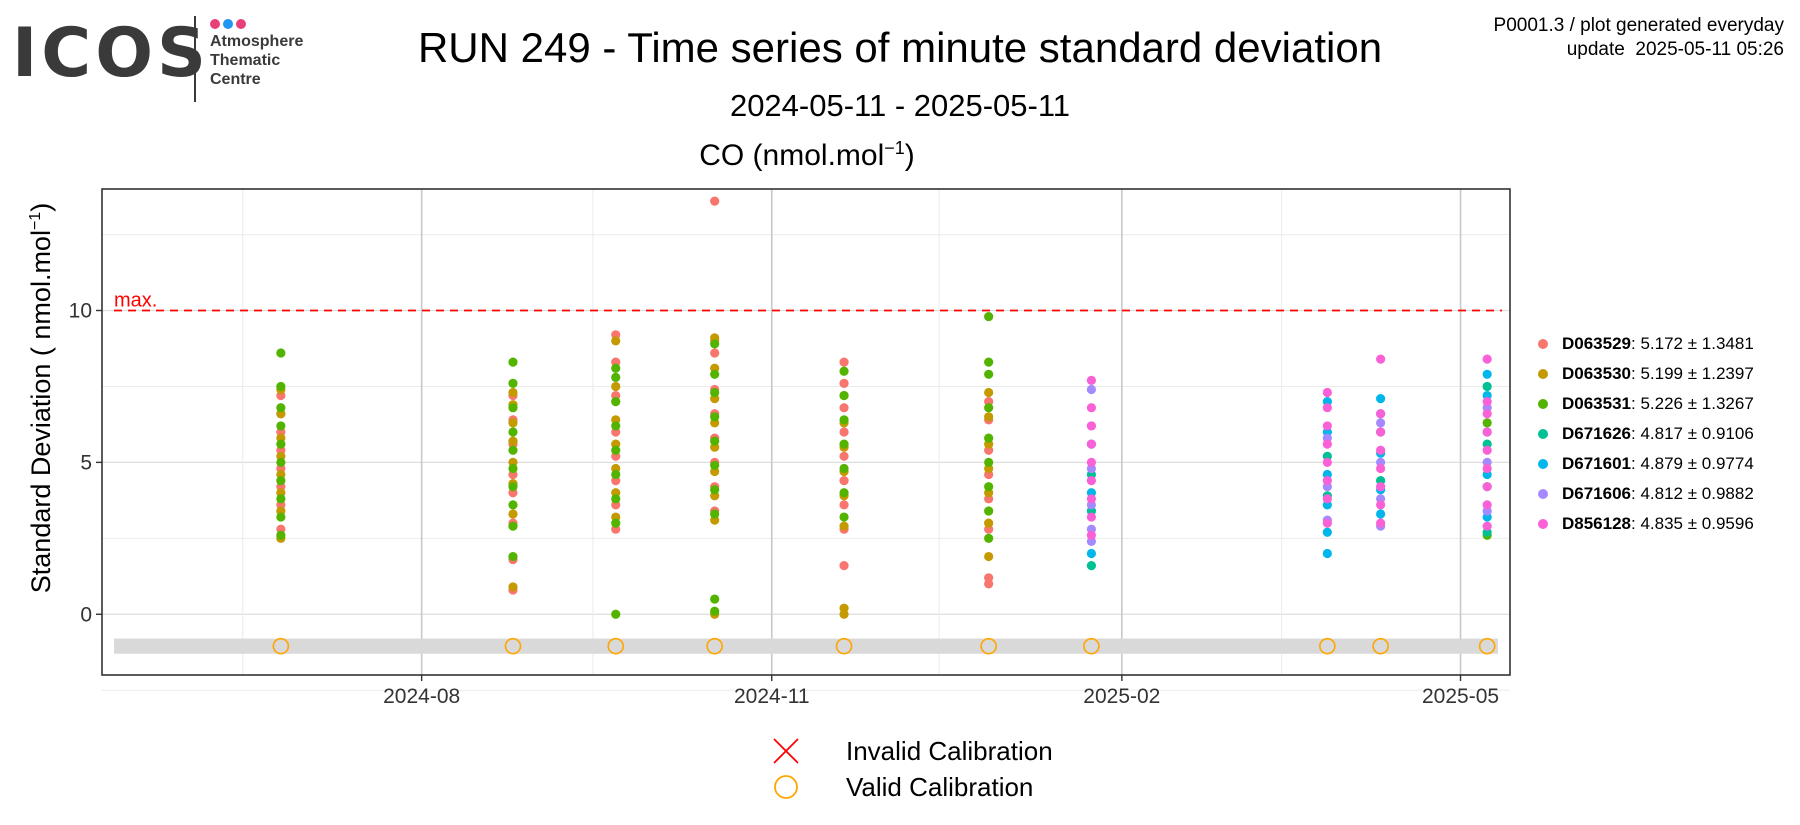 The image size is (1800, 825). What do you see at coordinates (135, 301) in the screenshot?
I see `threshold-max-label: max.` at bounding box center [135, 301].